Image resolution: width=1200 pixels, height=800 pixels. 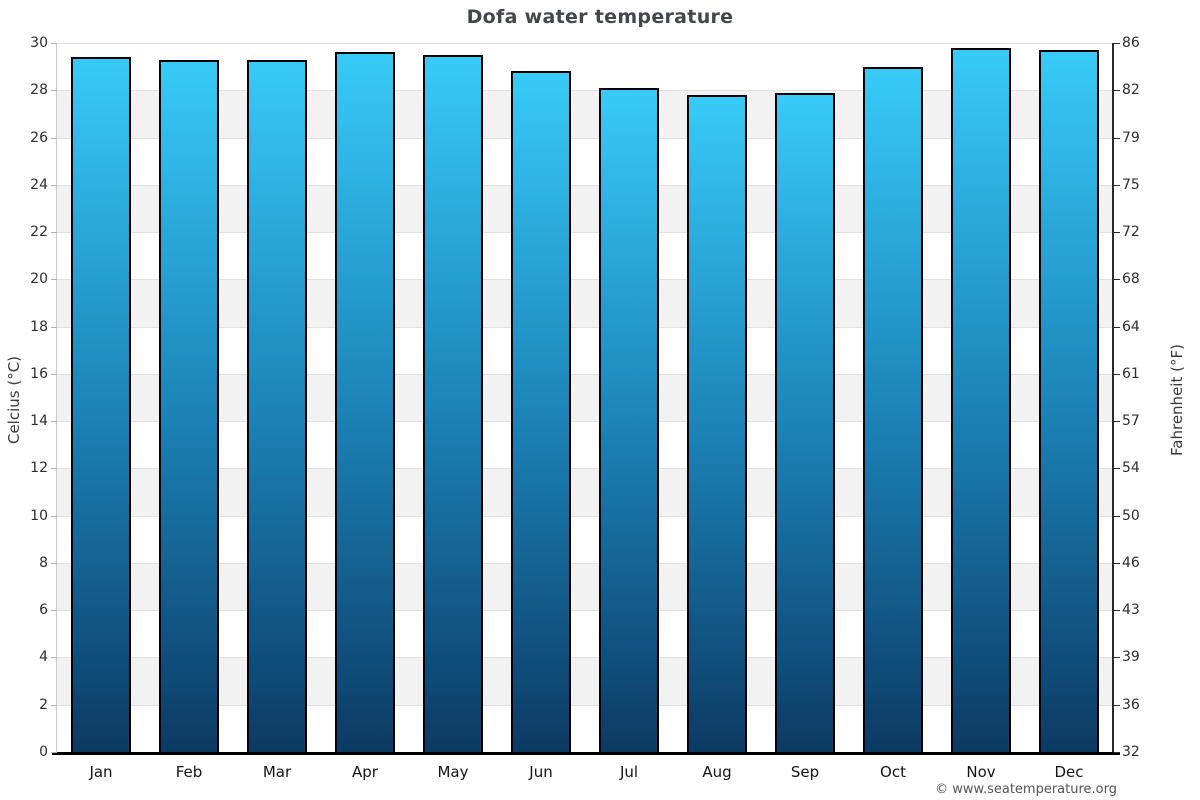 What do you see at coordinates (585, 773) in the screenshot?
I see `x-axis-labels: Jan Feb Mar Apr May Jun Jul Aug Sep Oct Nov Dec` at bounding box center [585, 773].